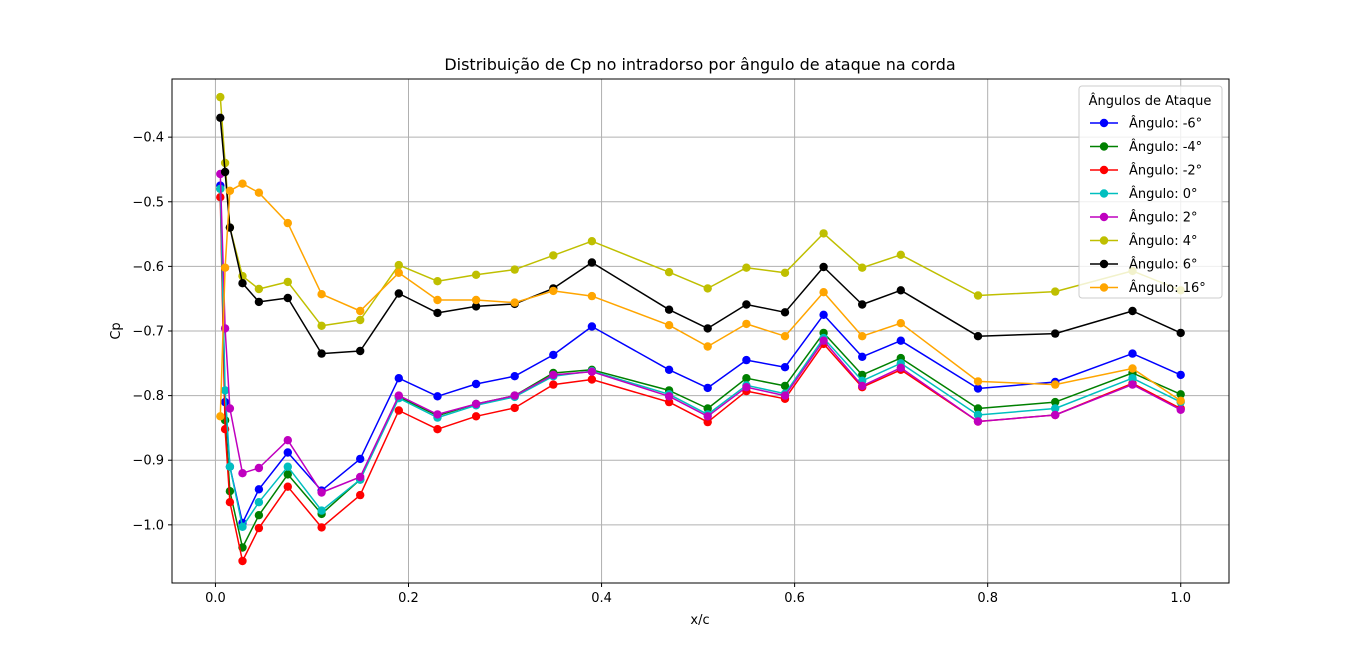  What do you see at coordinates (1163, 194) in the screenshot?
I see `legend-label: Ângulo: 0°` at bounding box center [1163, 194].